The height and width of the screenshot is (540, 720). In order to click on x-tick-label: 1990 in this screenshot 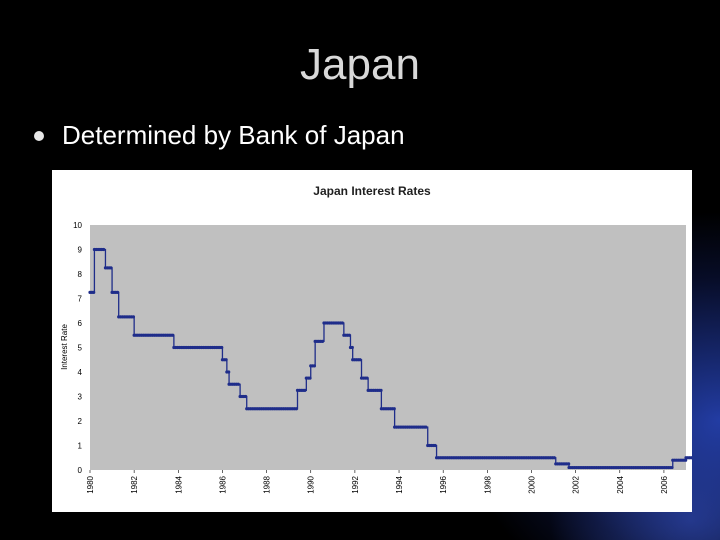, I will do `click(311, 484)`.